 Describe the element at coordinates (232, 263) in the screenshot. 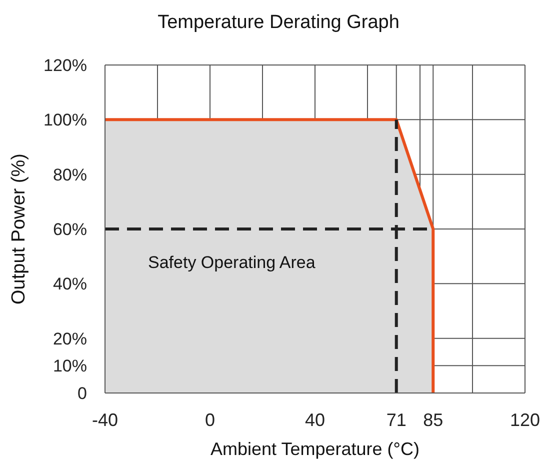

I see `annotation: Safety Operating Area` at that location.